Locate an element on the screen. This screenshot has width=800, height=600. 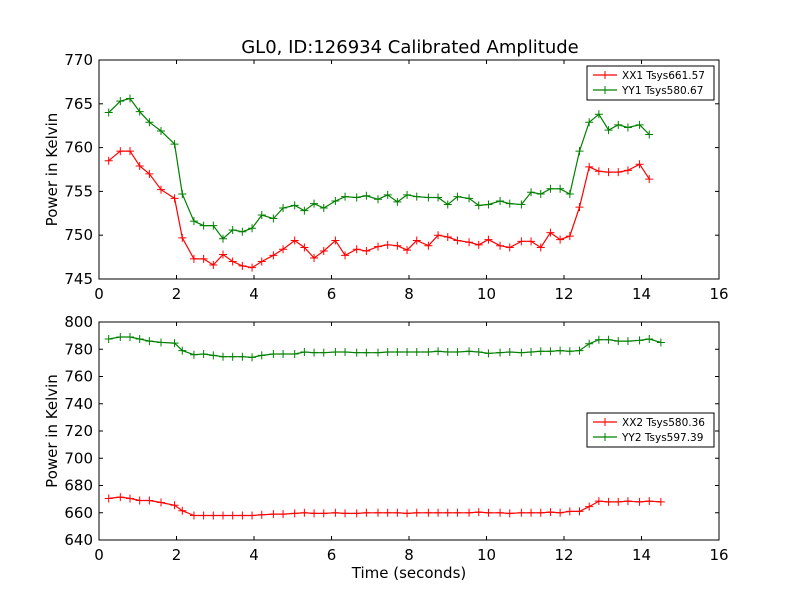
x-tick-label: 6 is located at coordinates (332, 294).